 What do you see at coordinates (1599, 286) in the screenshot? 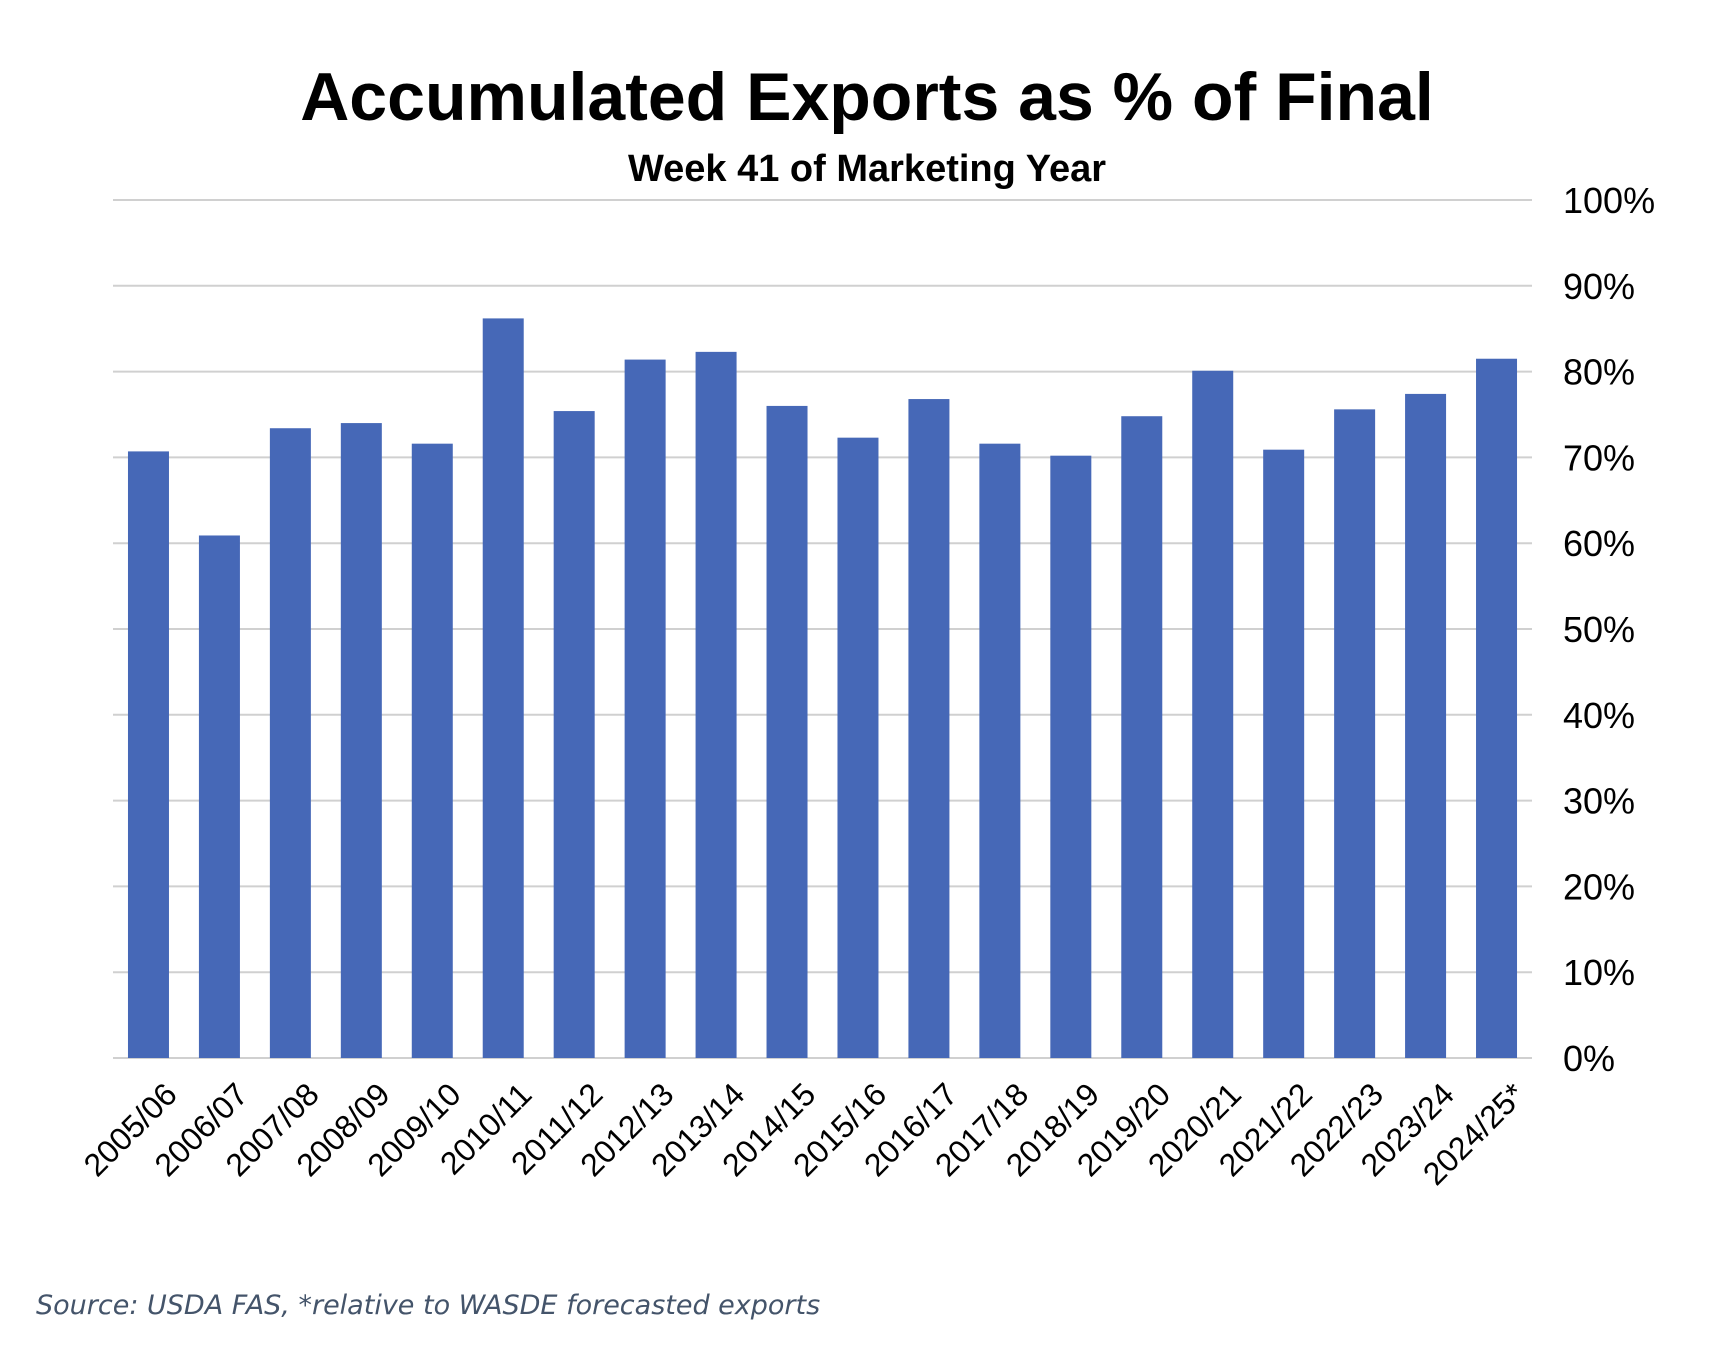
I see `y-tick-label: 90%` at bounding box center [1599, 286].